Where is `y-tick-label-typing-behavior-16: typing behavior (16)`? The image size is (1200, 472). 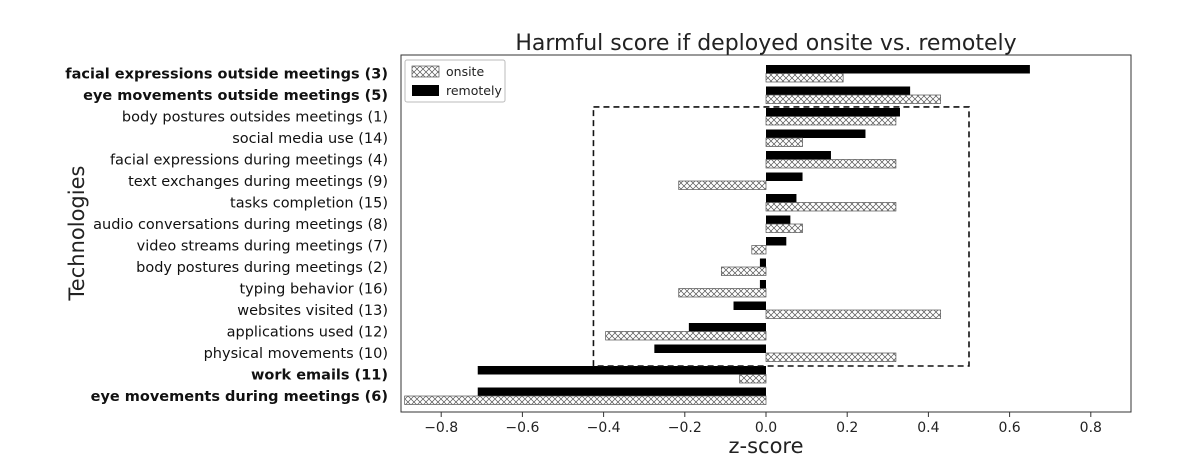 y-tick-label-typing-behavior-16: typing behavior (16) is located at coordinates (313, 290).